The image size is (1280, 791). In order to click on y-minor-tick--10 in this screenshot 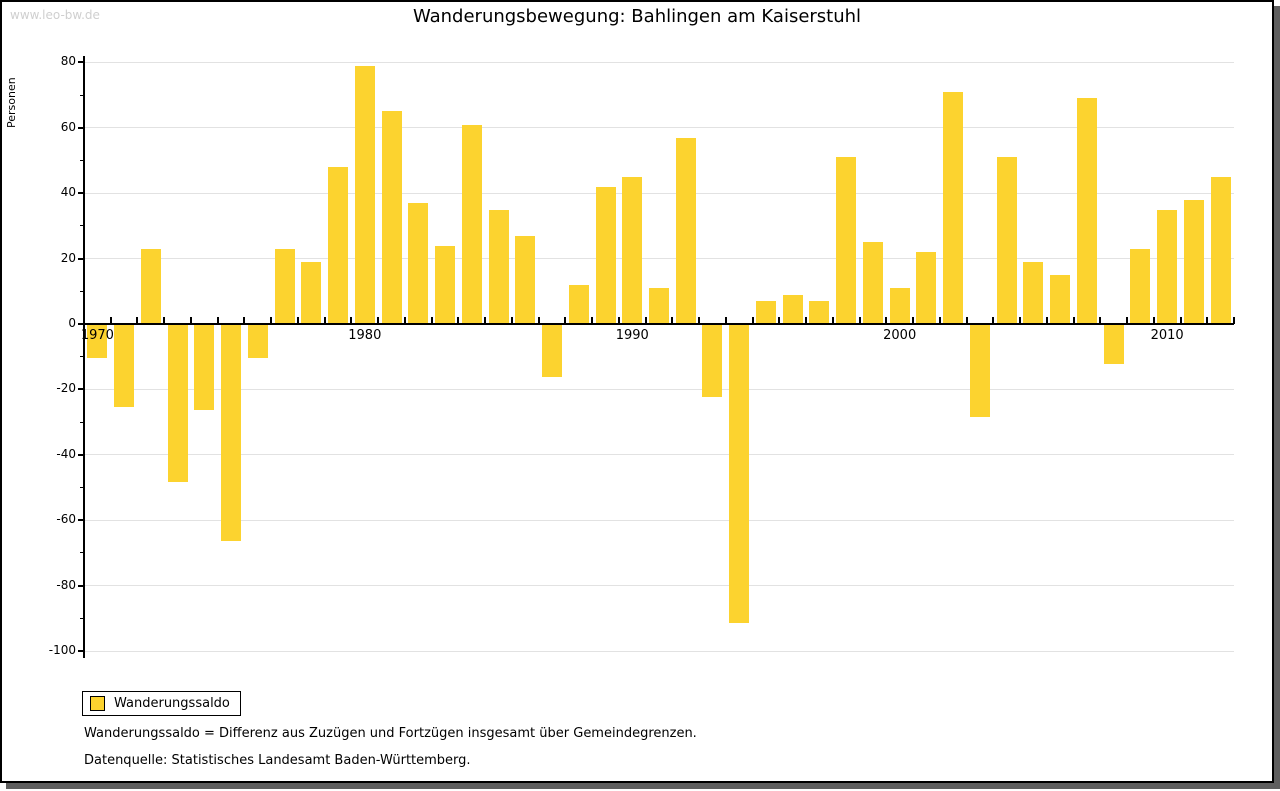, I will do `click(82, 357)`.